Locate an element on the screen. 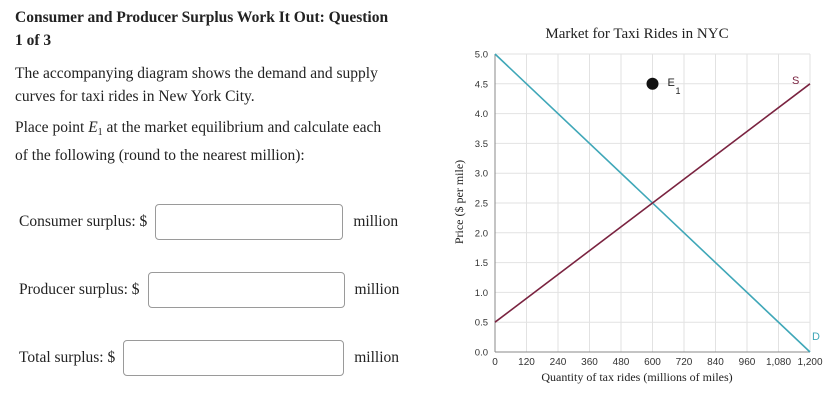 The width and height of the screenshot is (837, 404). y-axis-label: Price ($ per mile) is located at coordinates (459, 202).